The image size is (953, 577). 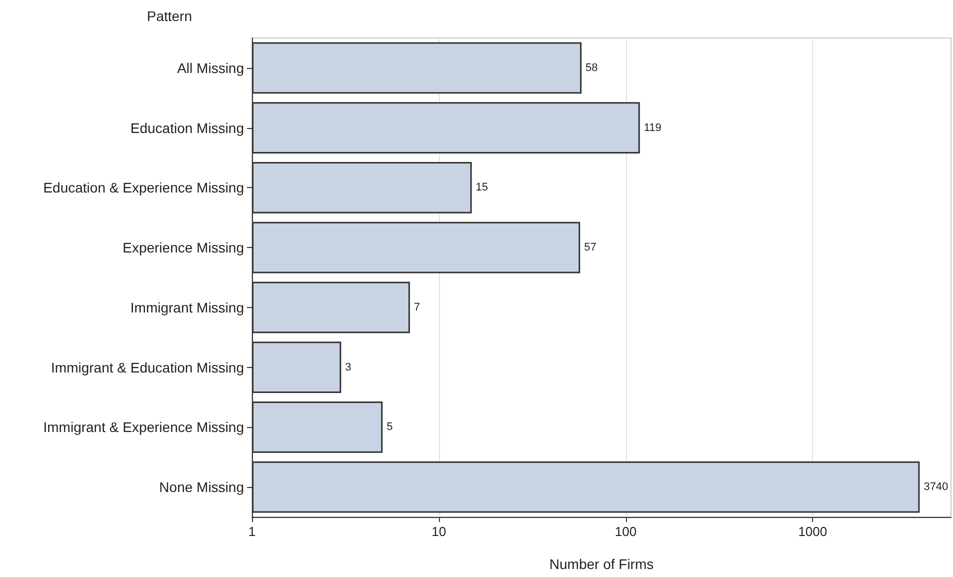 What do you see at coordinates (590, 248) in the screenshot?
I see `data-label: 57` at bounding box center [590, 248].